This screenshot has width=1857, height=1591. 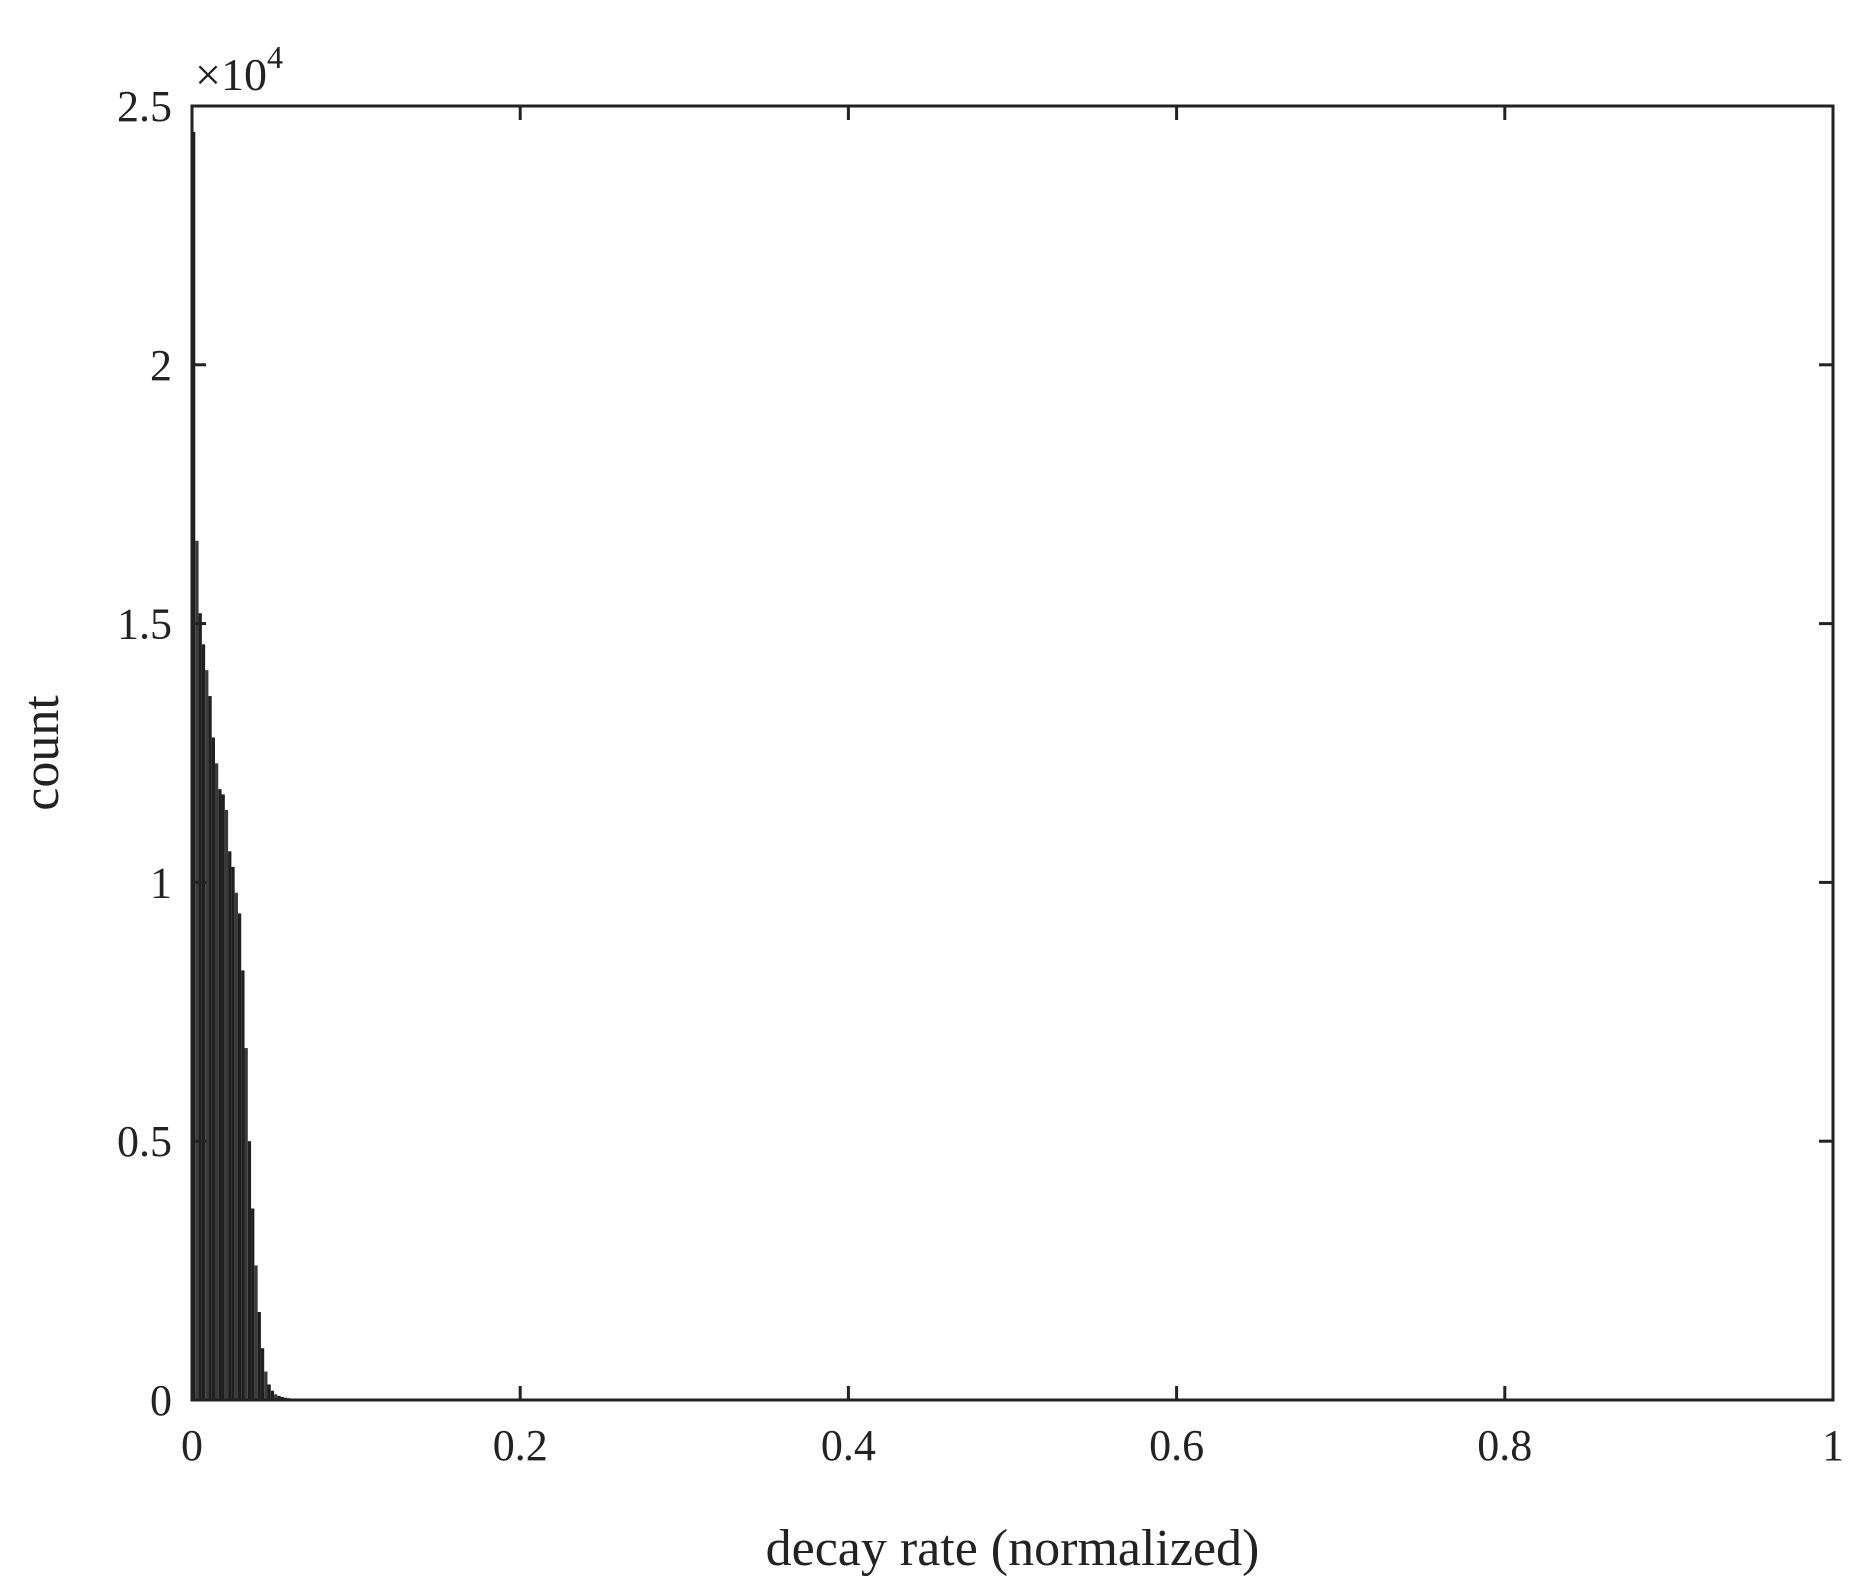 What do you see at coordinates (520, 1445) in the screenshot?
I see `x-tick-label: 0.2` at bounding box center [520, 1445].